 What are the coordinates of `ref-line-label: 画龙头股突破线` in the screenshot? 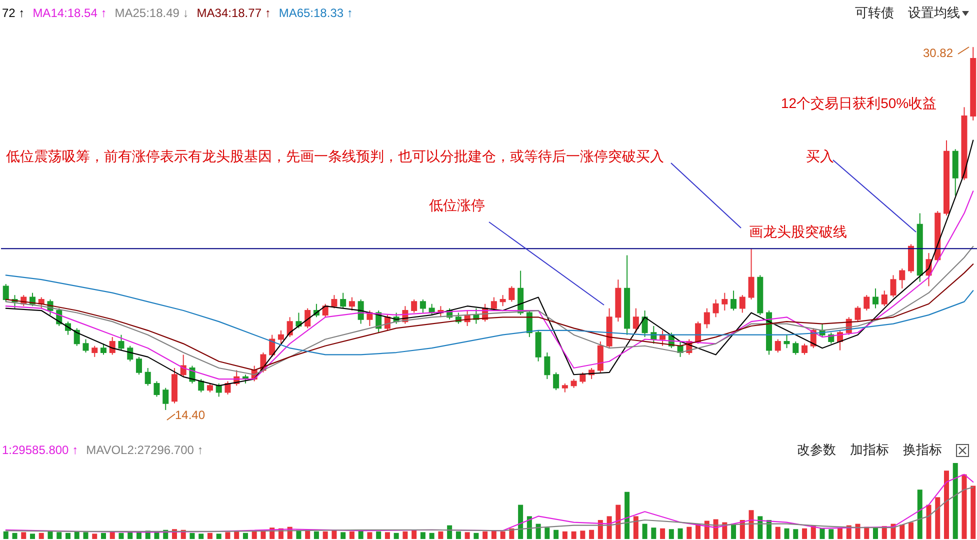 It's located at (798, 232).